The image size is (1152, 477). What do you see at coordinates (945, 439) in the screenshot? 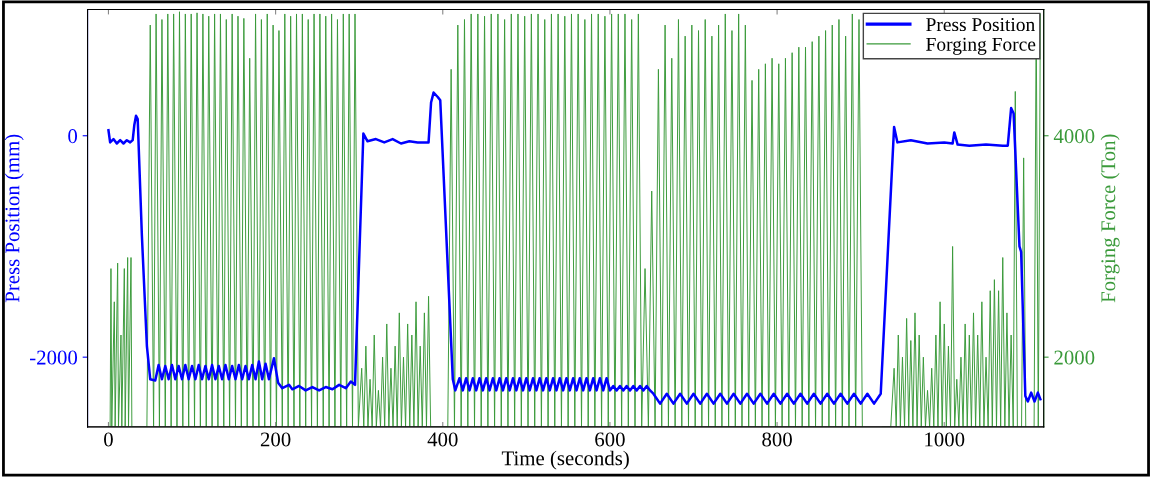
I see `x-tick-label: 1000` at bounding box center [945, 439].